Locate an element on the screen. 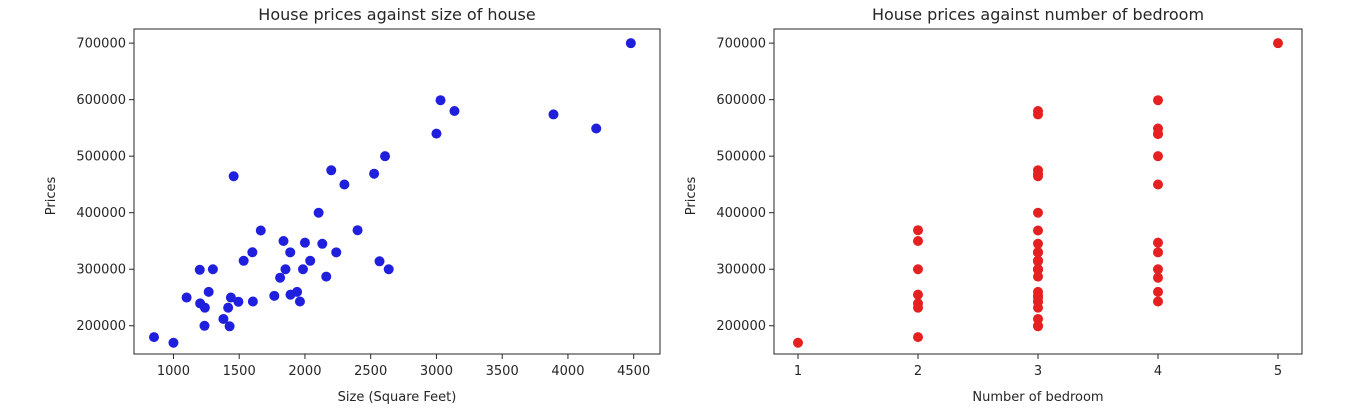  x-tick-label: 1000 is located at coordinates (173, 371).